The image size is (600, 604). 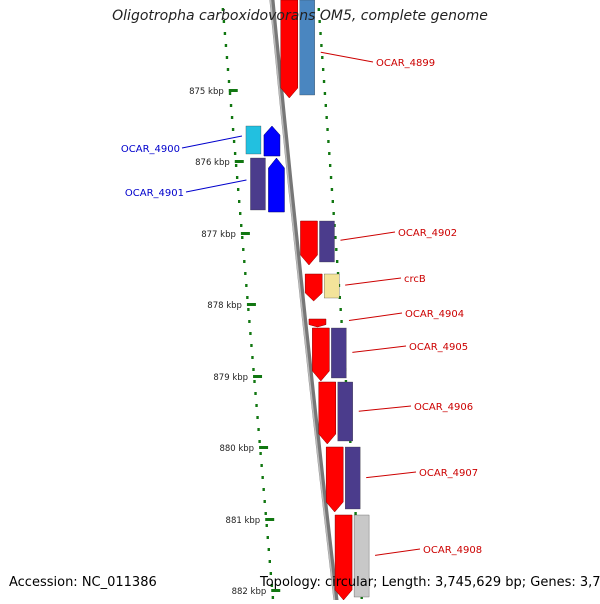 What do you see at coordinates (150, 149) in the screenshot?
I see `gene-label: OCAR_4900` at bounding box center [150, 149].